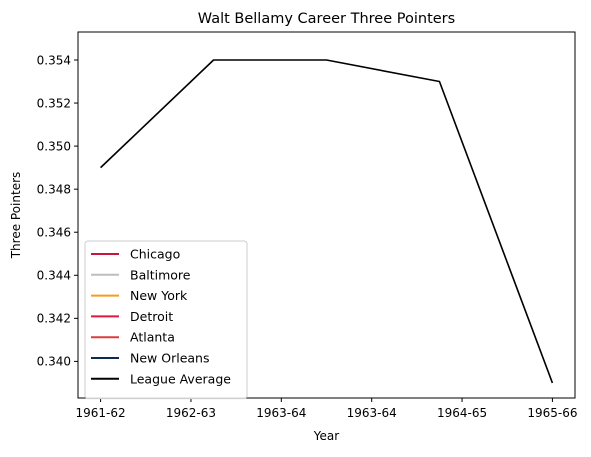  What do you see at coordinates (54, 362) in the screenshot?
I see `y-tick-label-0: 0.340` at bounding box center [54, 362].